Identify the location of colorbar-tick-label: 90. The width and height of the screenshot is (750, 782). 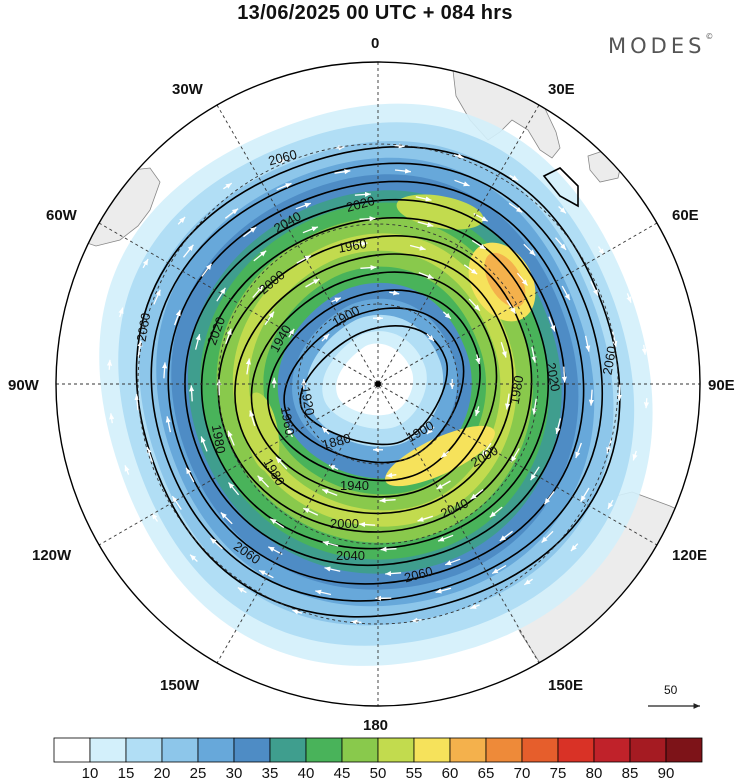
(666, 773).